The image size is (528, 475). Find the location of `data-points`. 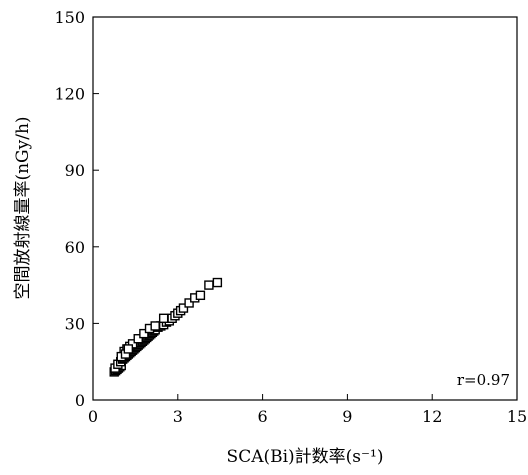

data-points is located at coordinates (166, 327).